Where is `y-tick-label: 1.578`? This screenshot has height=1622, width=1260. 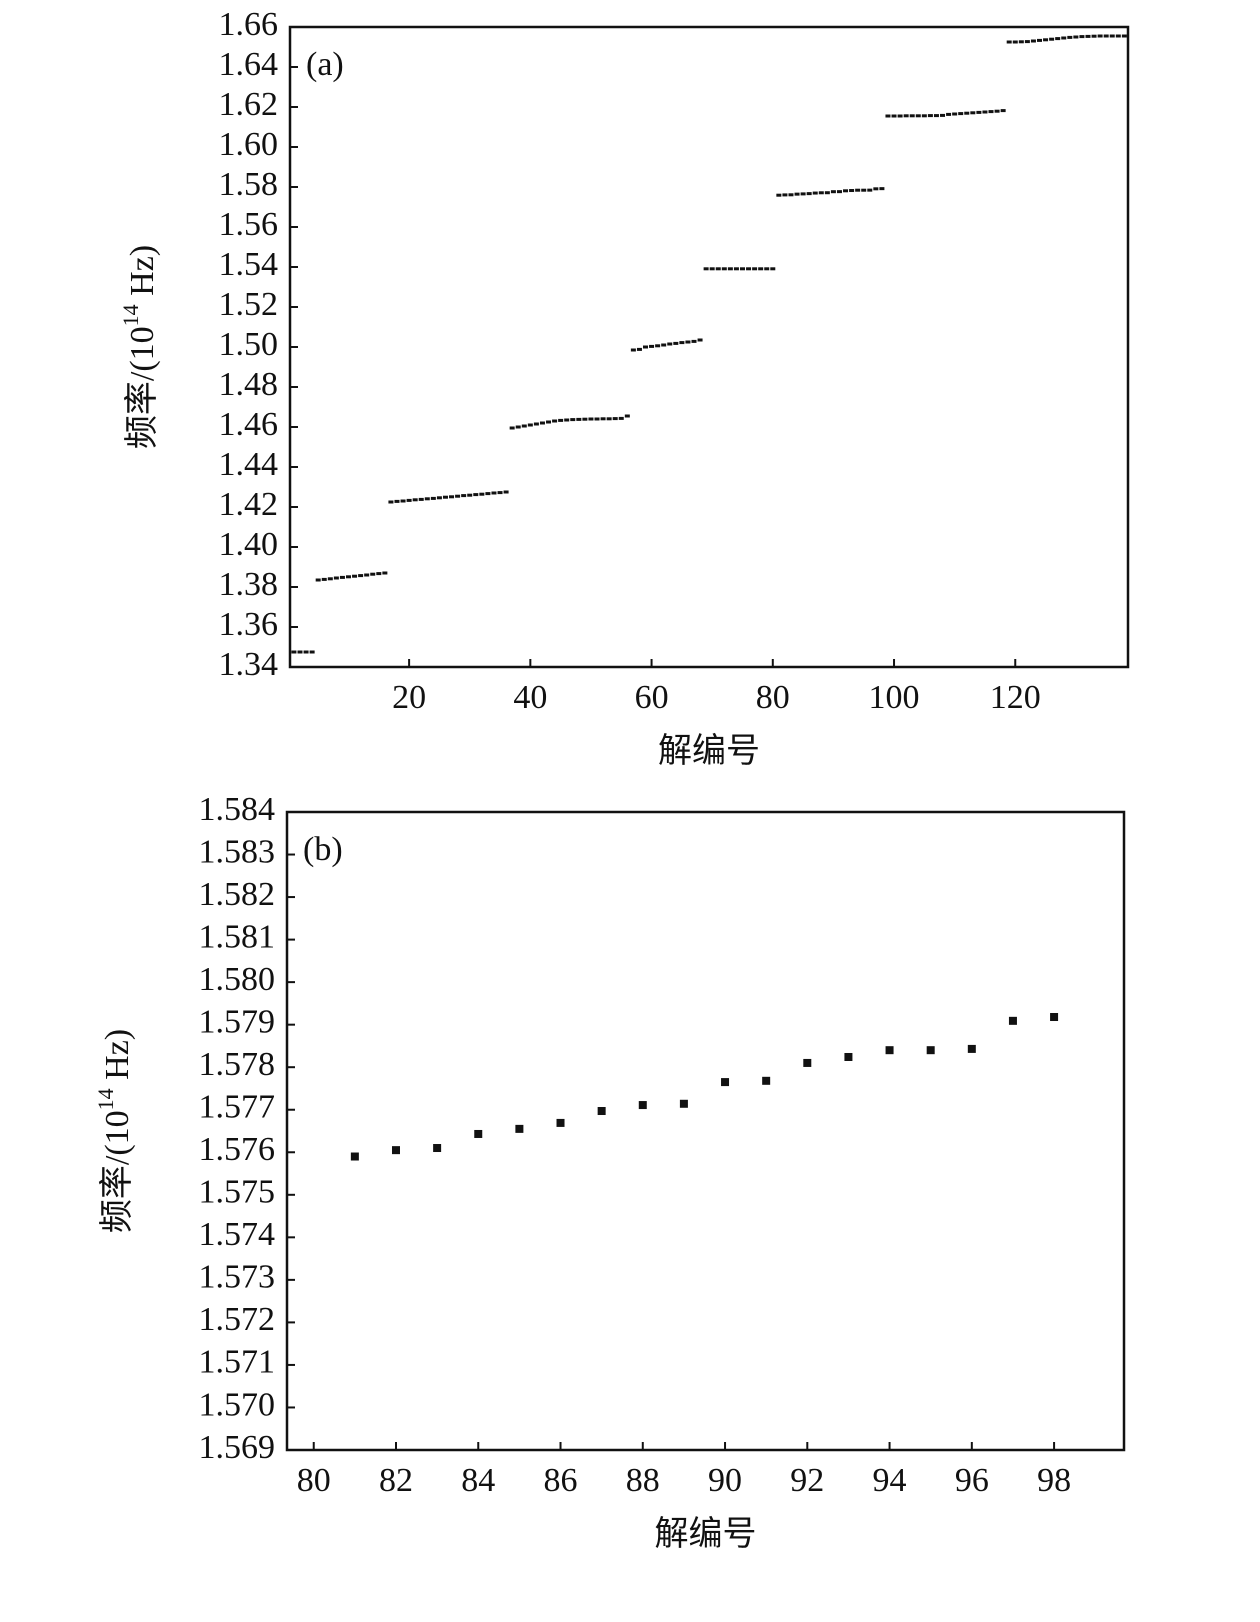
y-tick-label: 1.578 is located at coordinates (237, 1064).